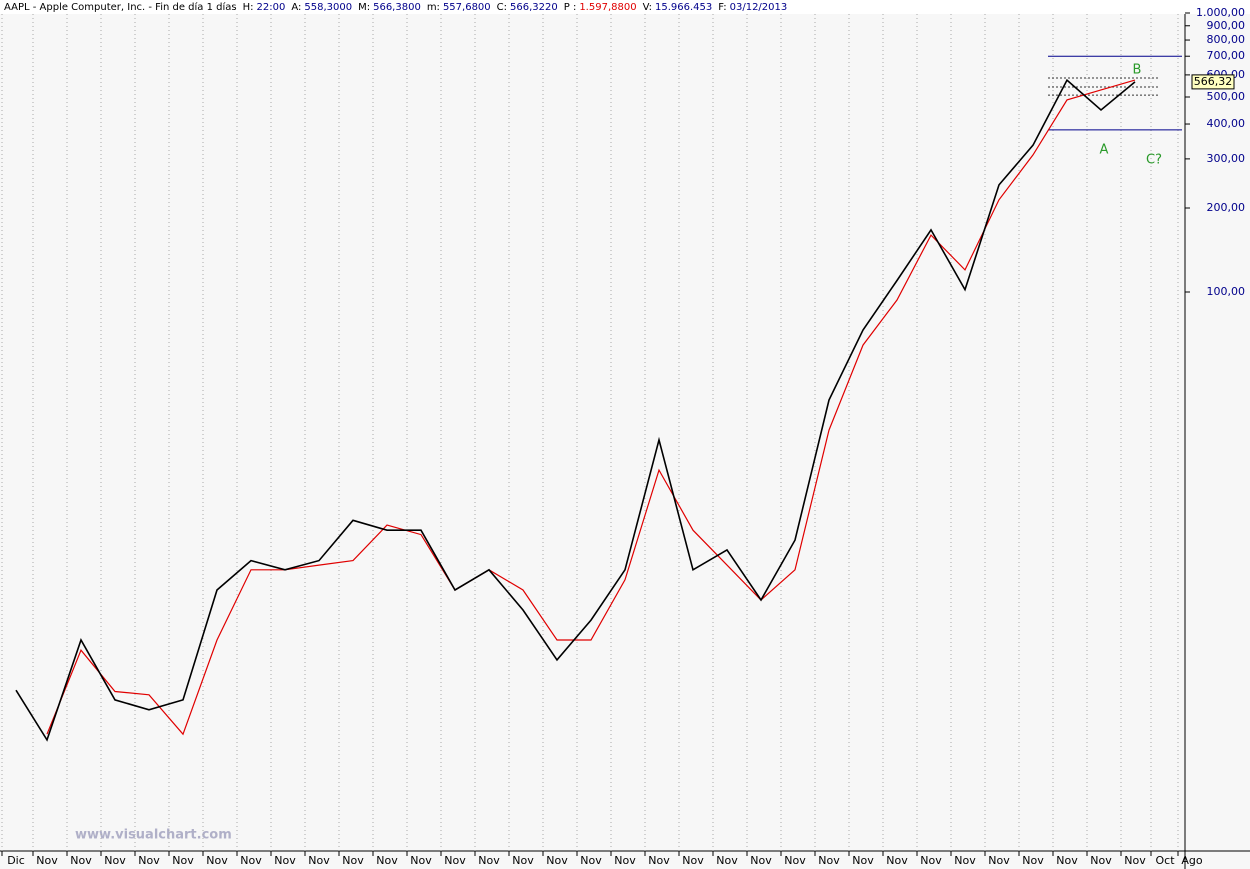  I want to click on header-label: V:, so click(647, 7).